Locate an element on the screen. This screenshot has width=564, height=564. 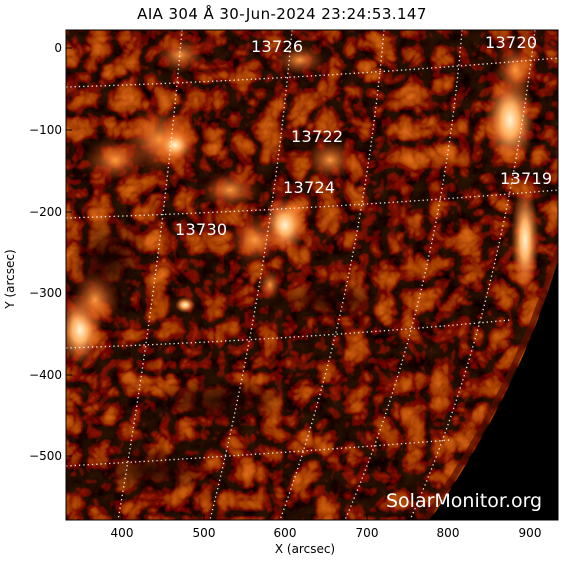
region-label-13720: 13720 is located at coordinates (511, 42).